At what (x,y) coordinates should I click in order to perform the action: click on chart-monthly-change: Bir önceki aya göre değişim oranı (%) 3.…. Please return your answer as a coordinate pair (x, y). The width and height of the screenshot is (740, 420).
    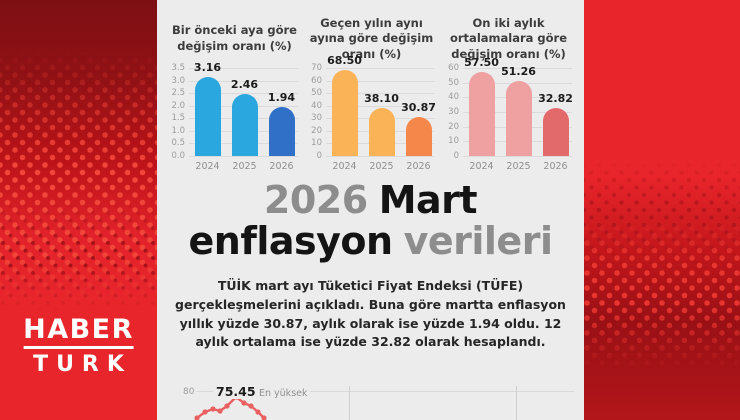
    Looking at the image, I should click on (234, 93).